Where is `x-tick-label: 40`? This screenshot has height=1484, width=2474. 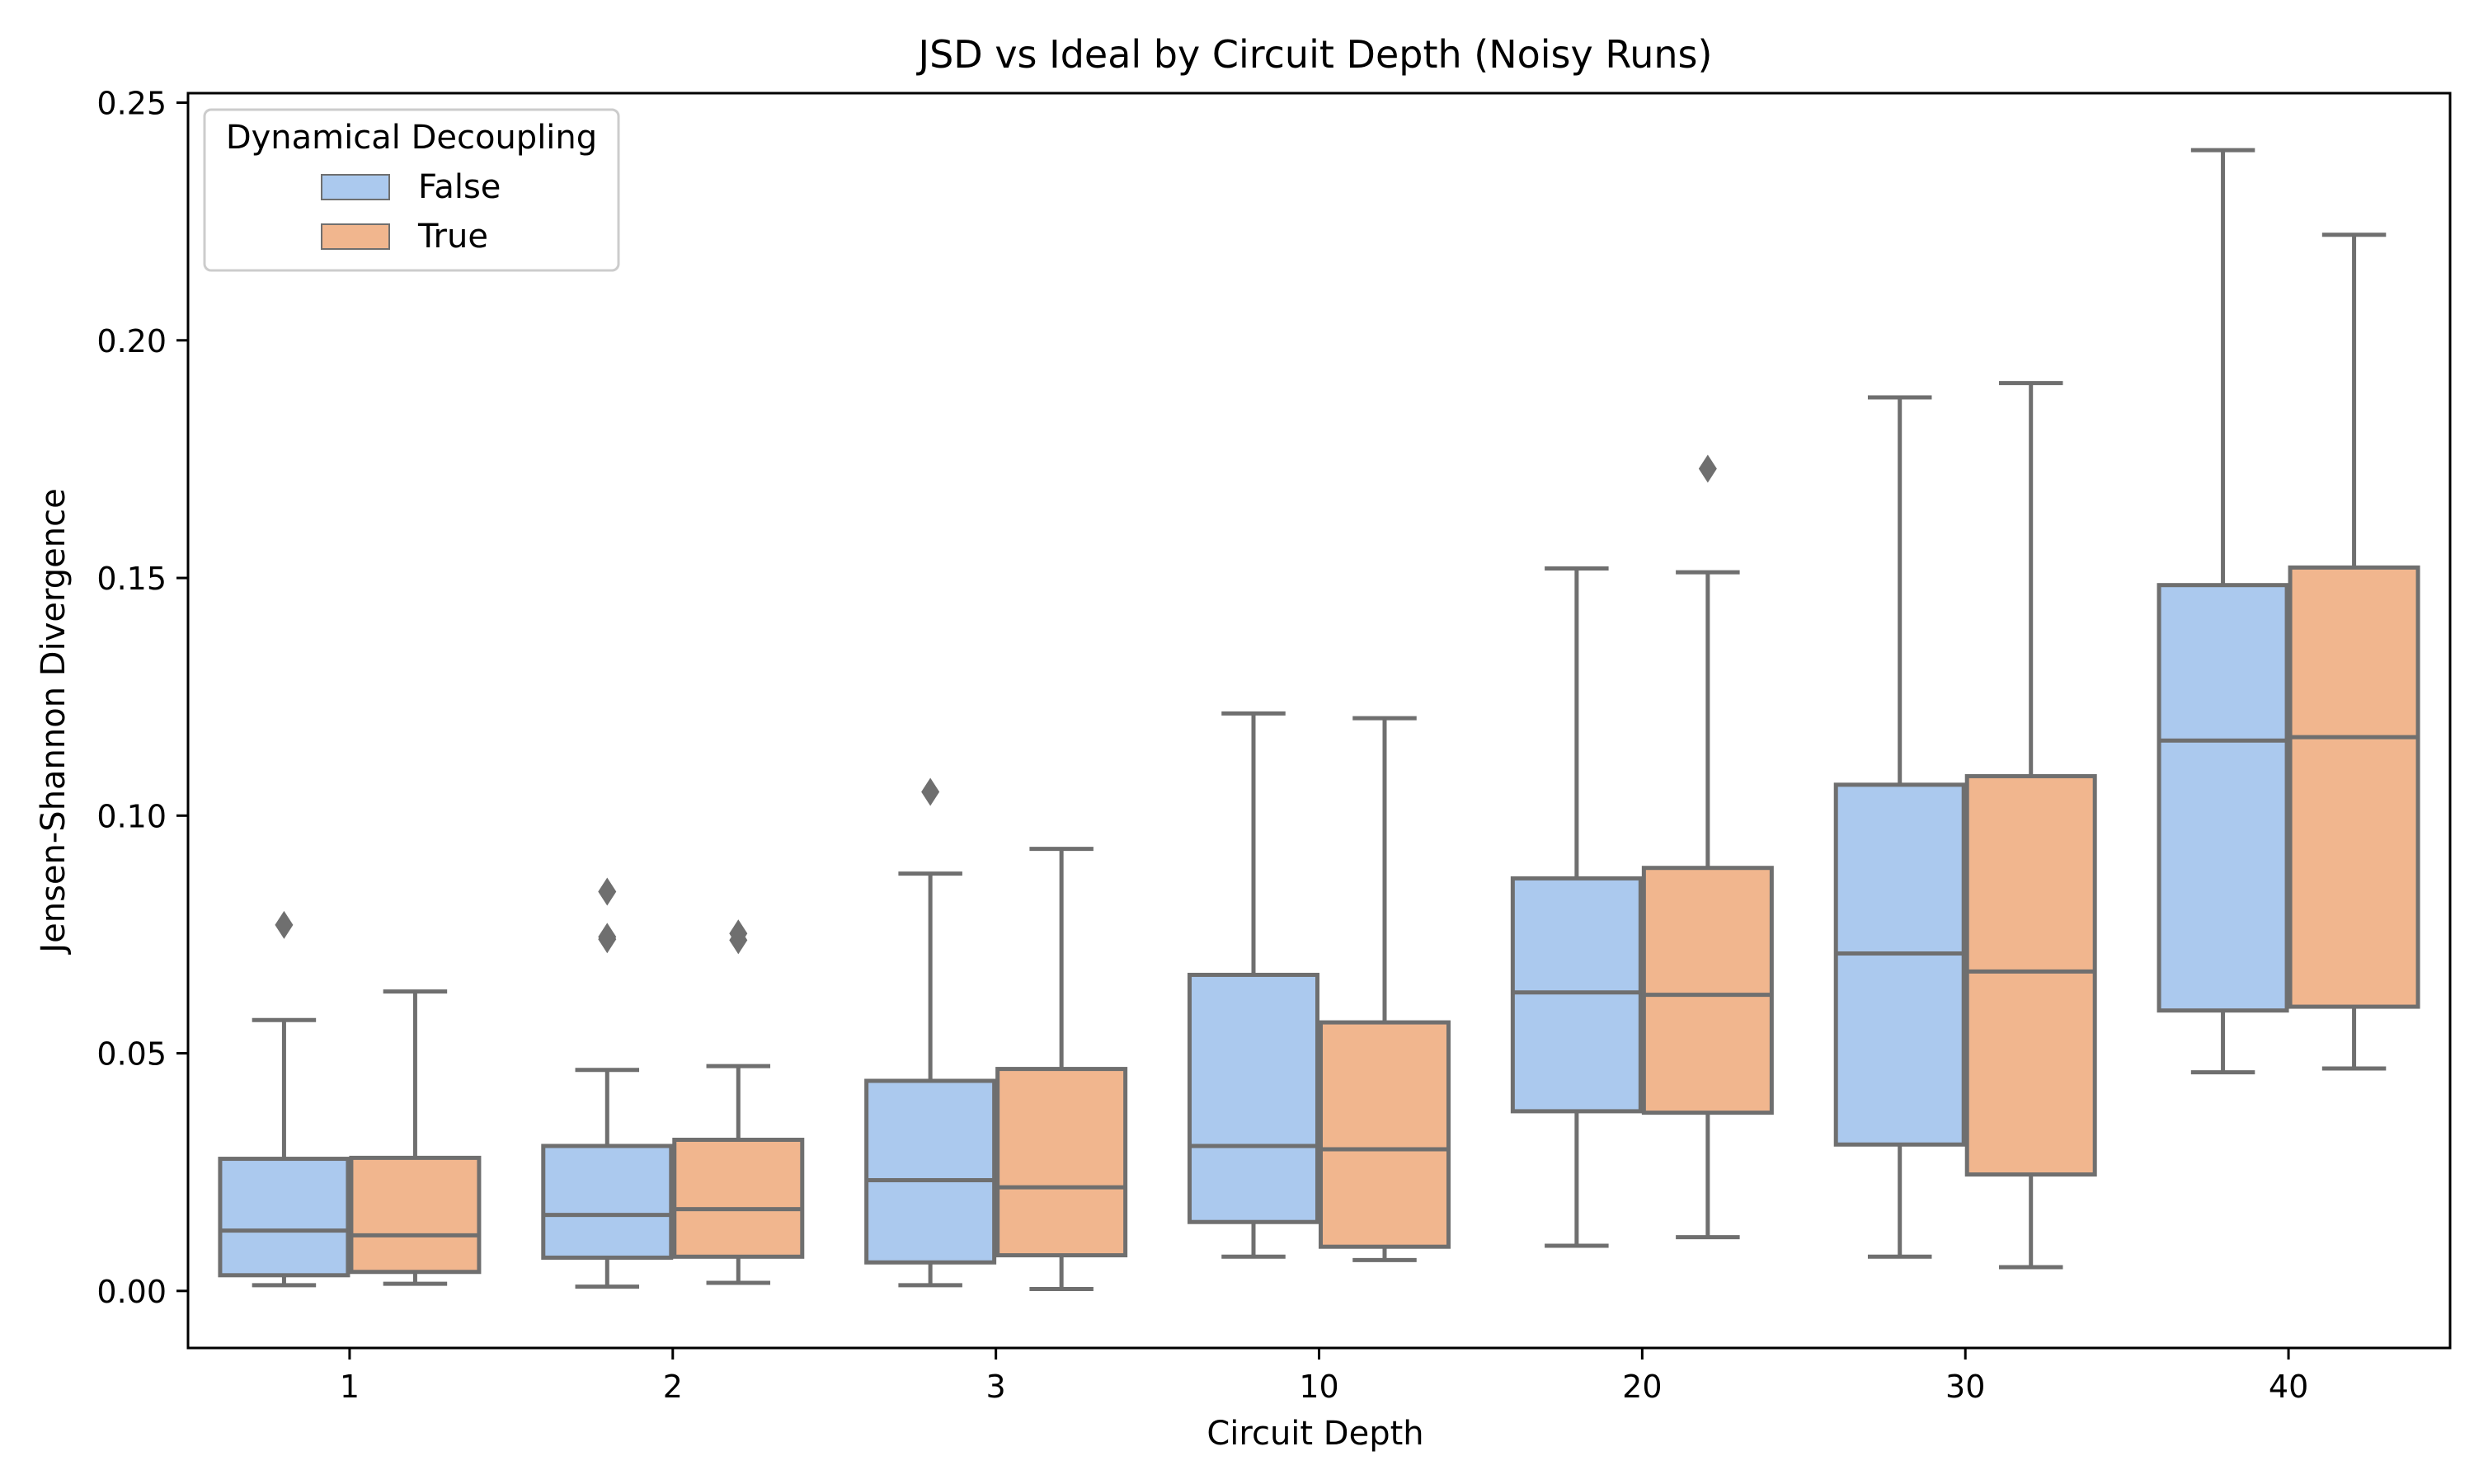 x-tick-label: 40 is located at coordinates (2288, 1387).